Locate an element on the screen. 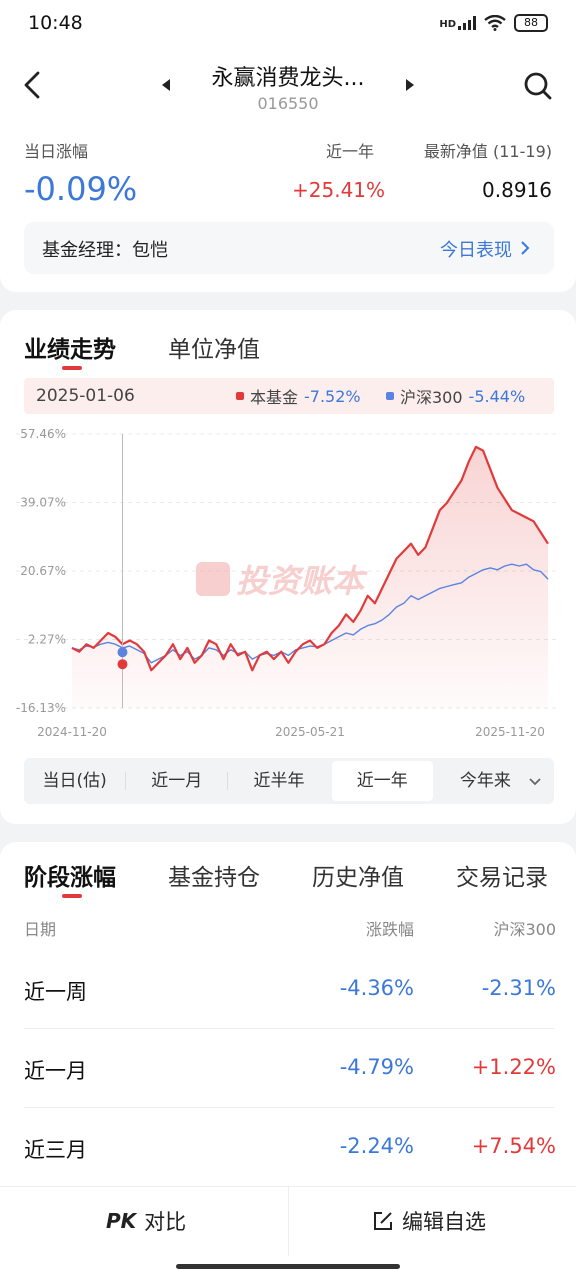  legend-index: 沪深300 -5.44% is located at coordinates (455, 396).